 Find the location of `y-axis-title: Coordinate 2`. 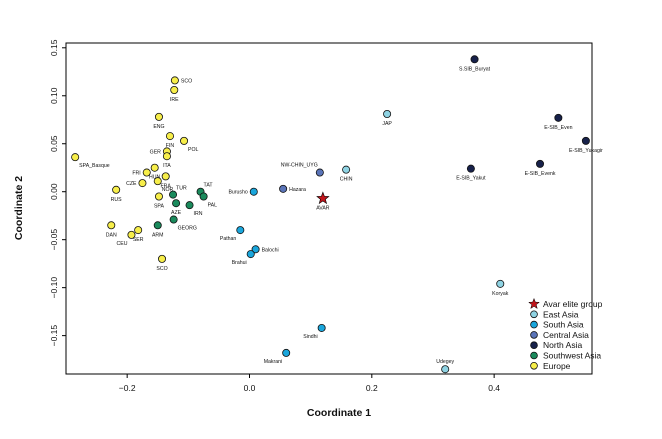

y-axis-title: Coordinate 2 is located at coordinates (19, 208).